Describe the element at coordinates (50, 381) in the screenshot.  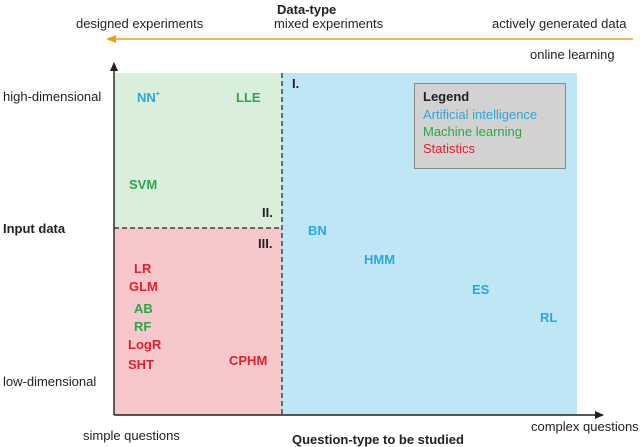
I see `low-dimensional-label: low-dimensional` at that location.